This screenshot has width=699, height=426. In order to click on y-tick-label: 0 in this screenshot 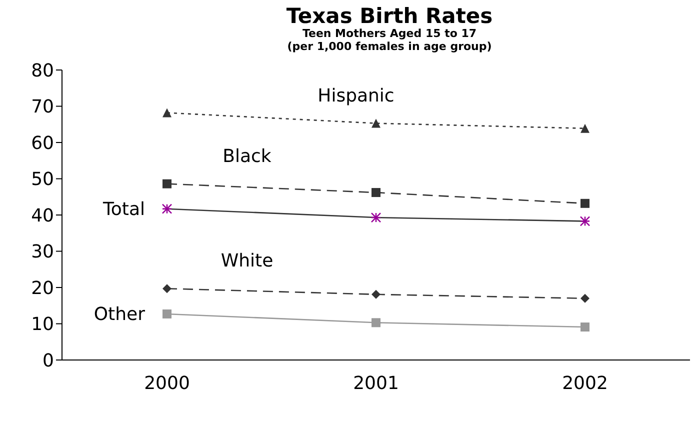, I will do `click(48, 361)`.